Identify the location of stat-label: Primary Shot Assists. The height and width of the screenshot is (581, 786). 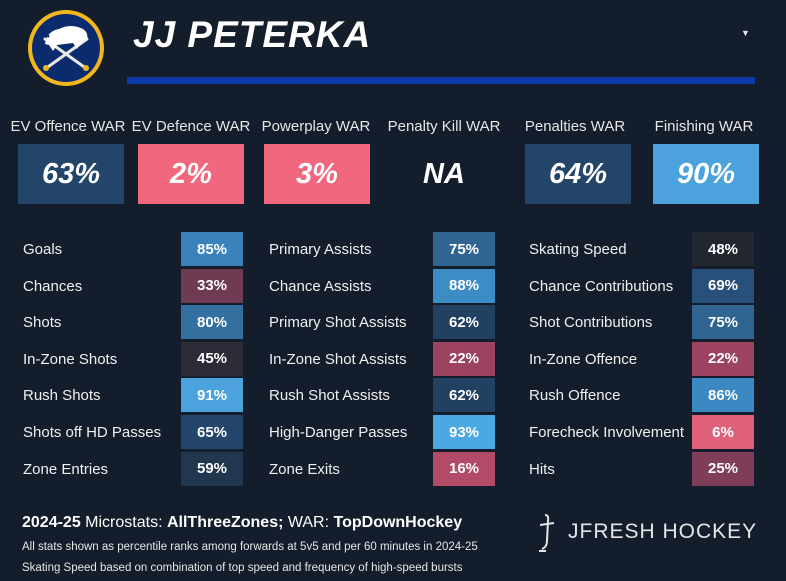
(338, 323).